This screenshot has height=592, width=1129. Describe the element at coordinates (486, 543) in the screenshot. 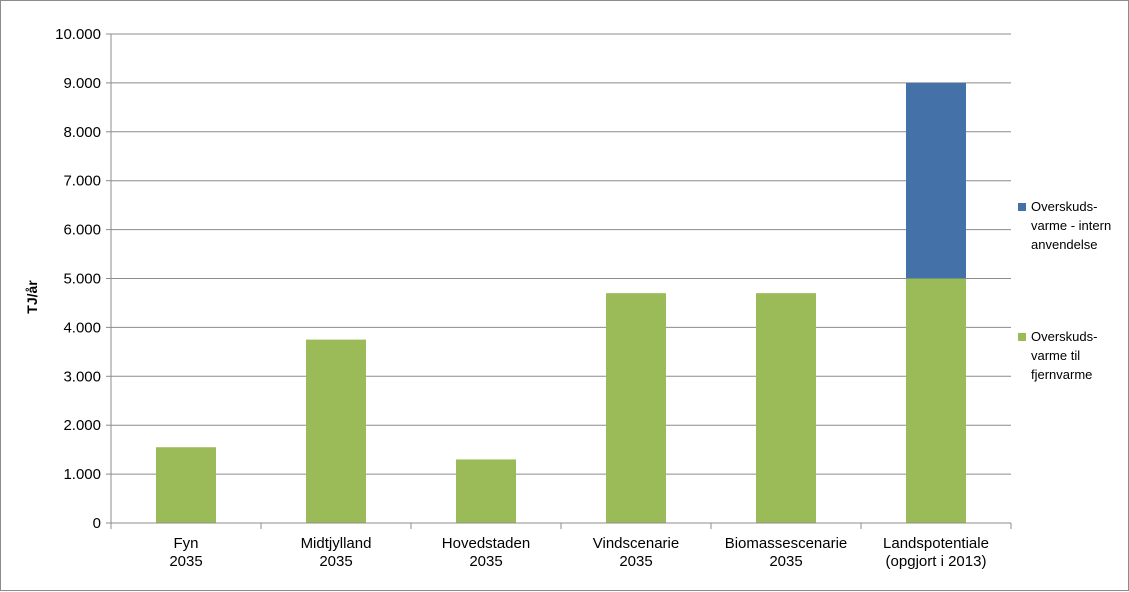

I see `x-category-label: Hovedstaden` at that location.